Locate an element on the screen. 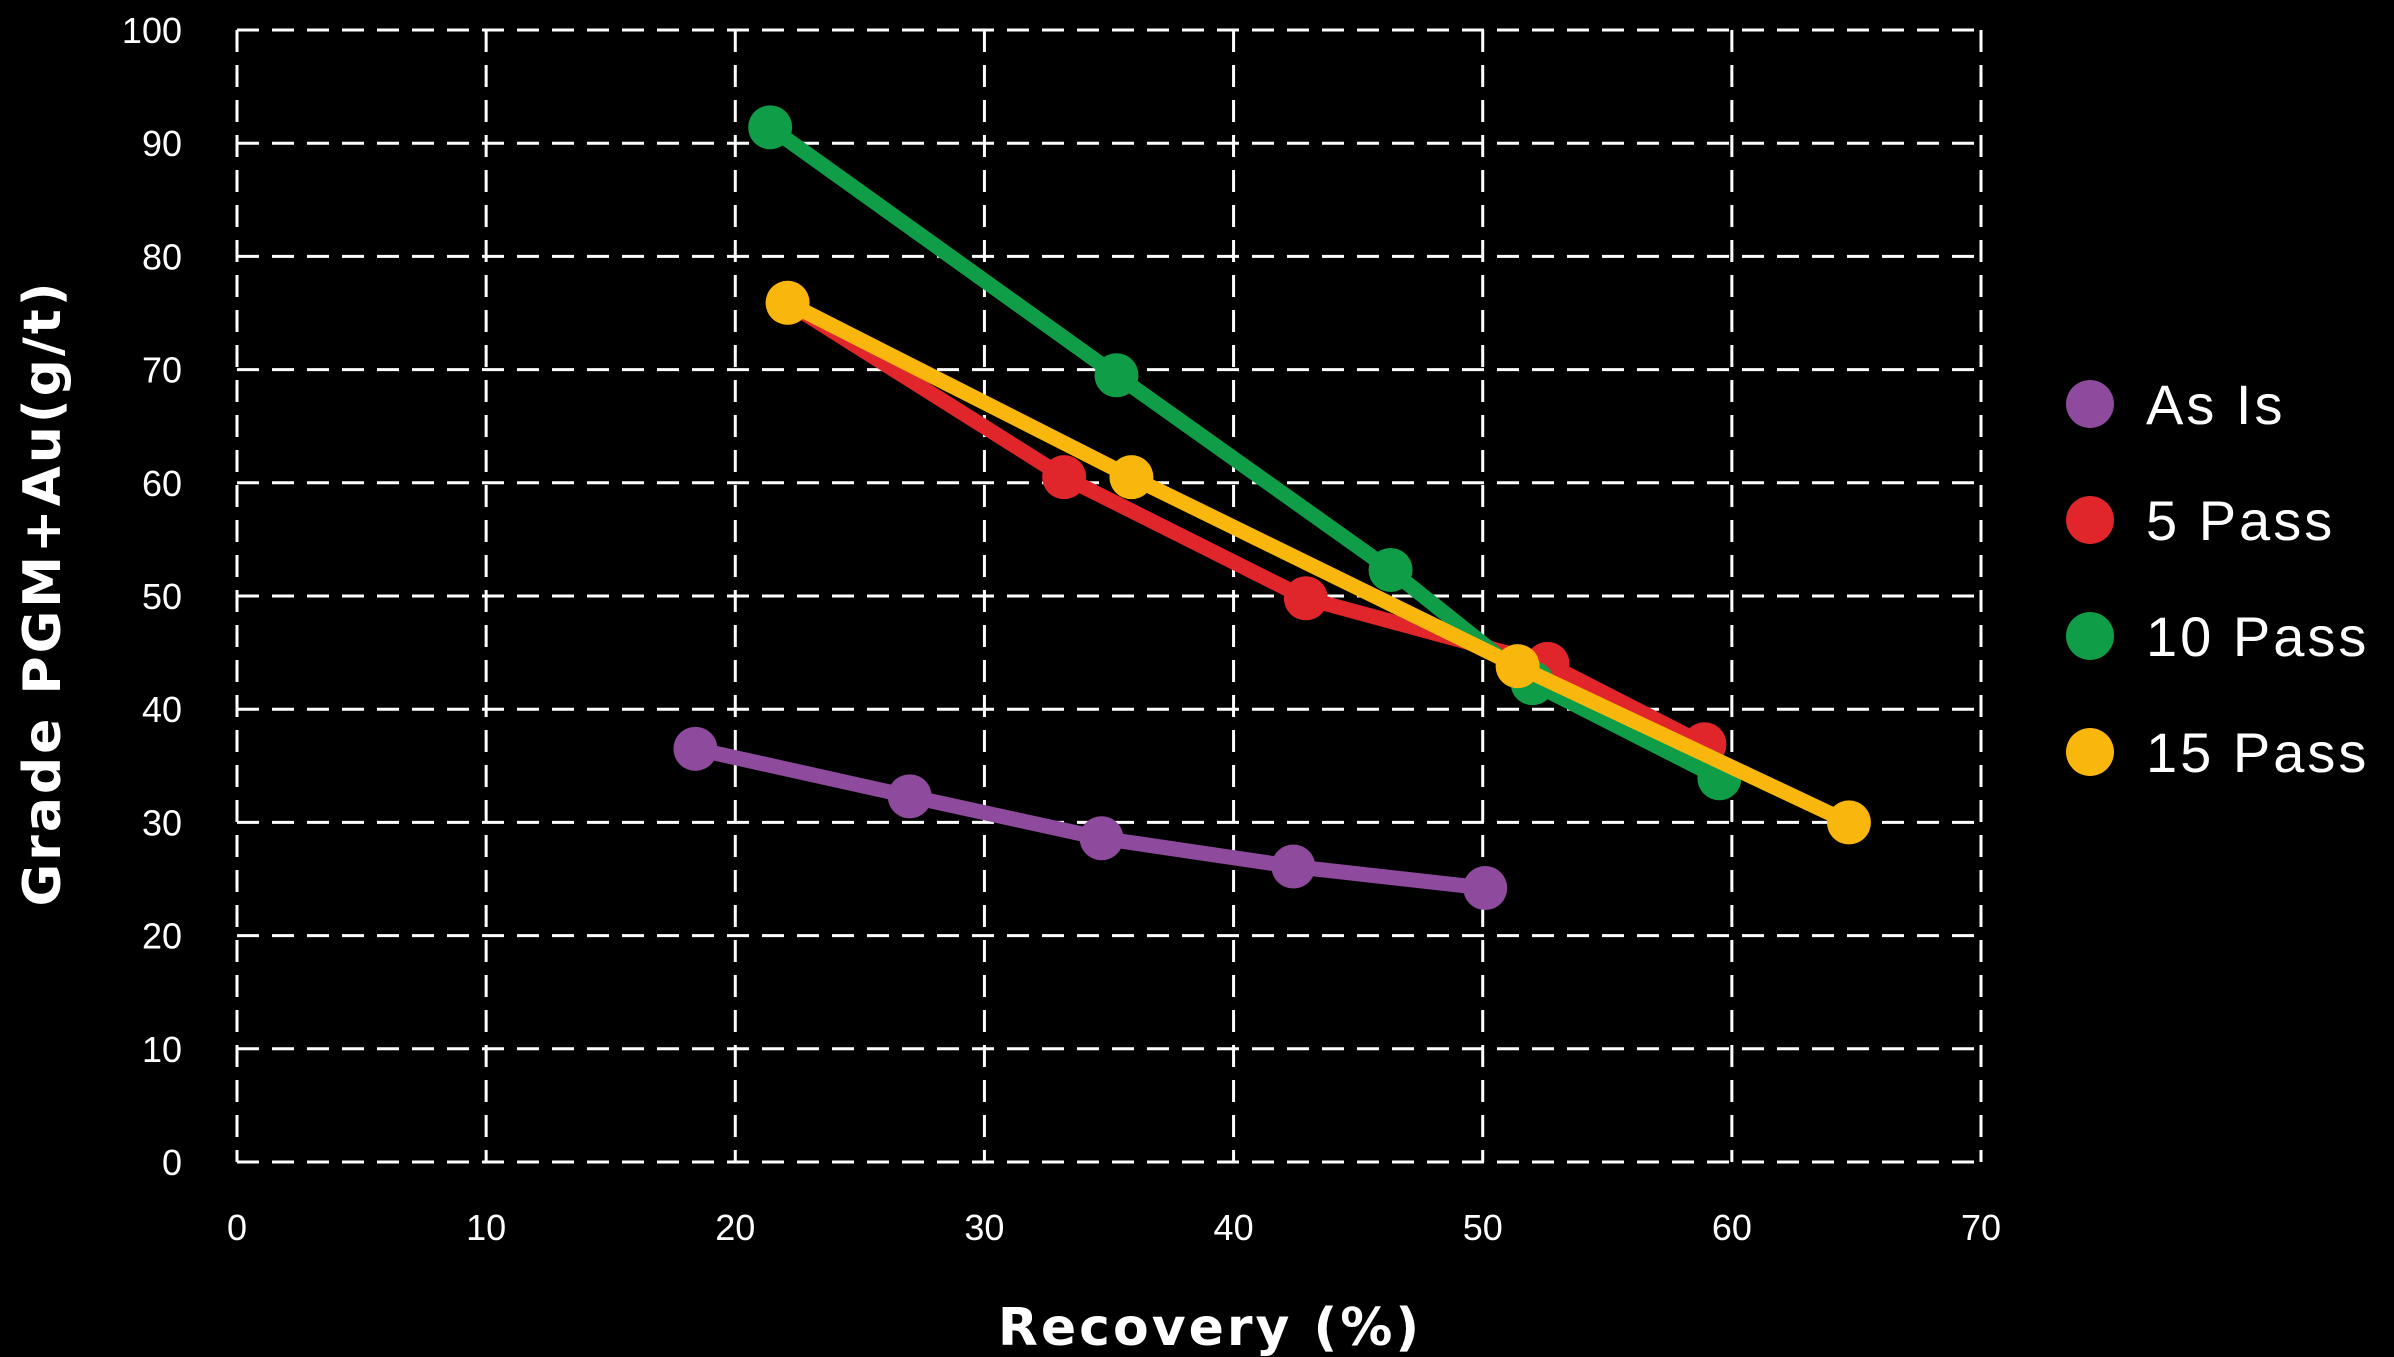 This screenshot has height=1357, width=2394. y-tick-label: 50 is located at coordinates (162, 596).